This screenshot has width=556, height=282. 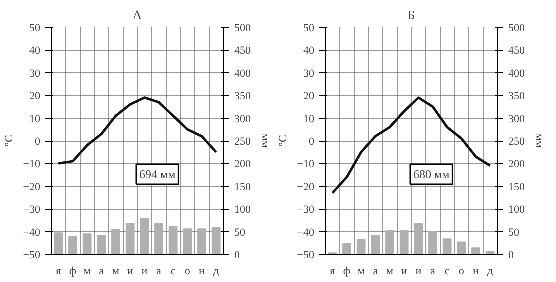 What do you see at coordinates (432, 175) in the screenshot?
I see `annotation: 680 мм` at bounding box center [432, 175].